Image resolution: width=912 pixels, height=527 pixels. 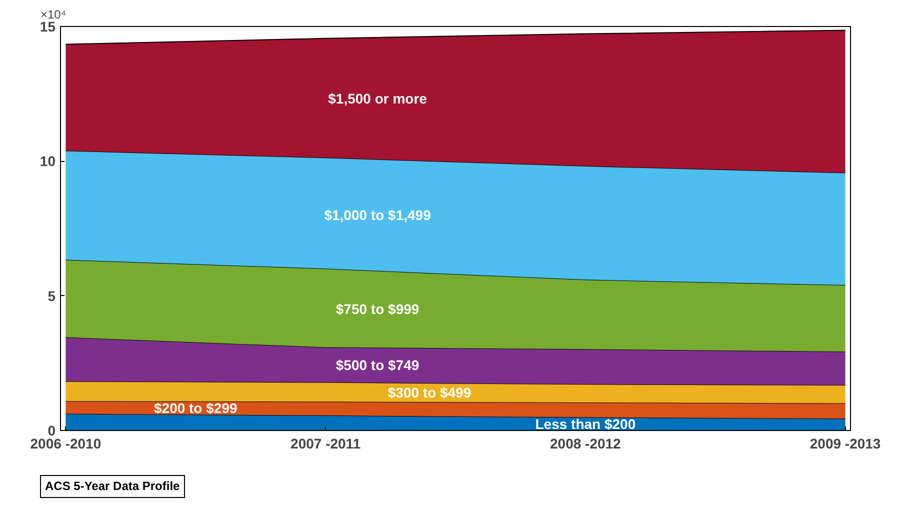 I want to click on series-label: $500 to $749, so click(x=378, y=365).